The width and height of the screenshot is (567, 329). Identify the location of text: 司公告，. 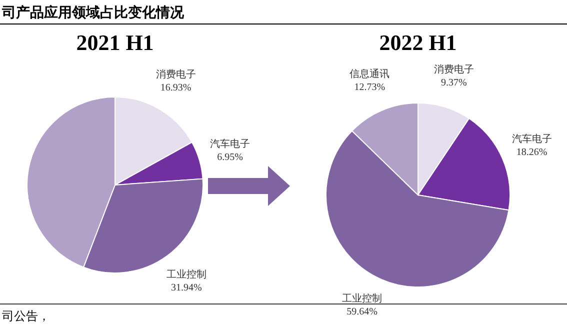
(26, 316).